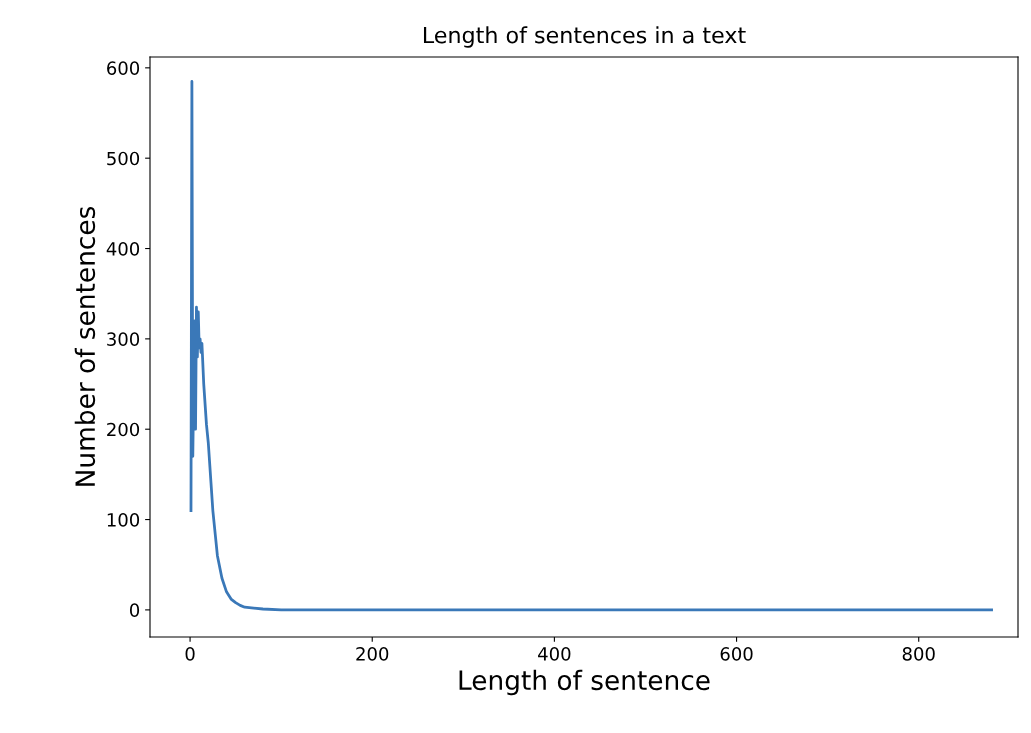  What do you see at coordinates (372, 654) in the screenshot?
I see `x-tick-label: 200` at bounding box center [372, 654].